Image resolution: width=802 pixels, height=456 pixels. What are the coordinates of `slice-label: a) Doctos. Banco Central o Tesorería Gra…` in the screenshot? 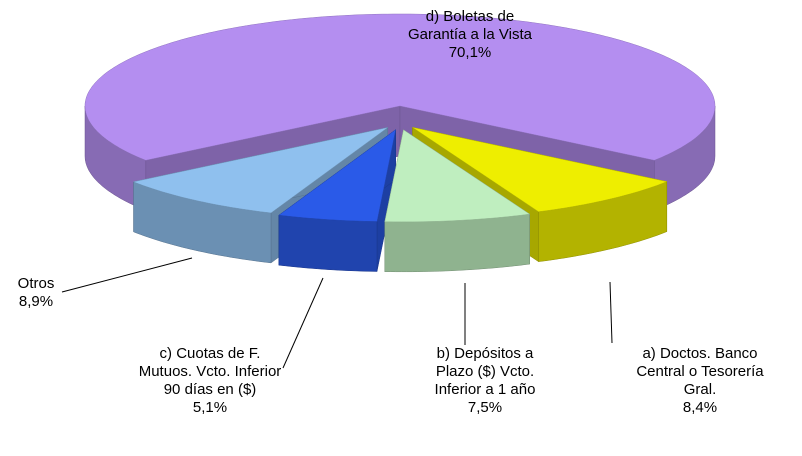 It's located at (700, 381).